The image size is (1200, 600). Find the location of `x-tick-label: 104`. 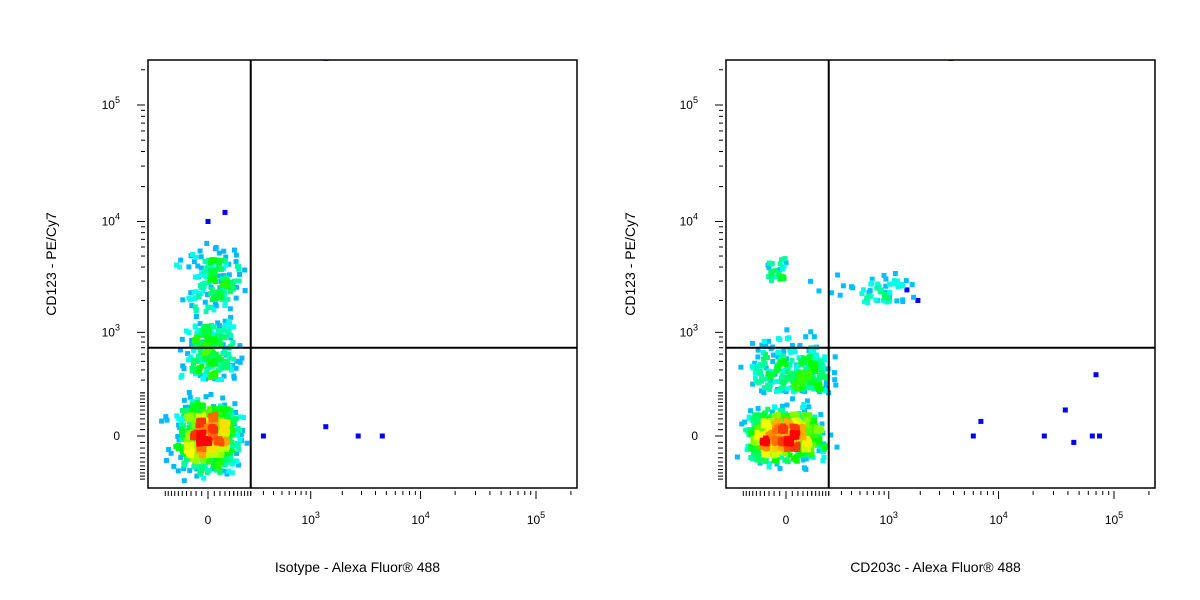

x-tick-label: 104 is located at coordinates (998, 518).